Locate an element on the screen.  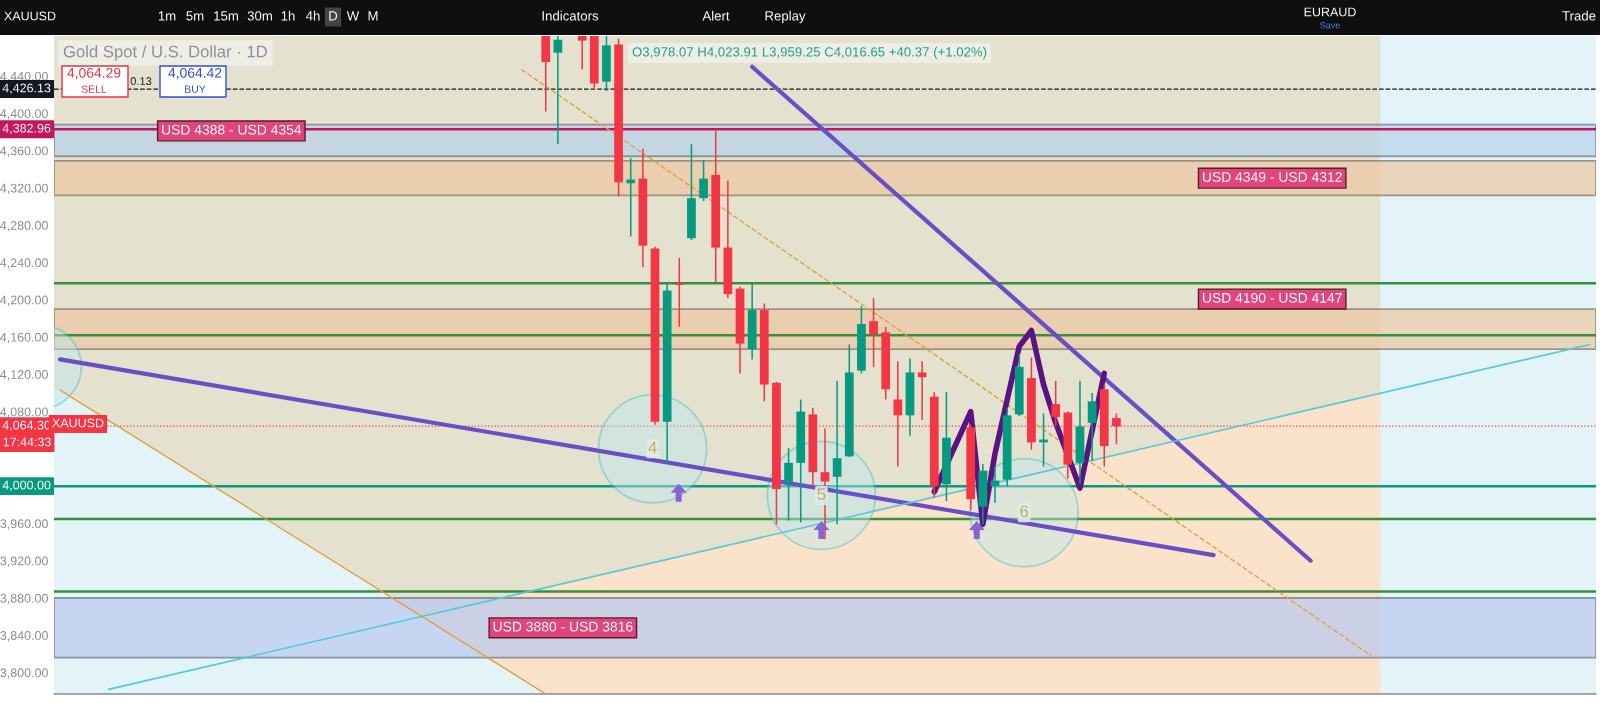
text: O3,978.07 H4,023.91 L3,959.25 C4,016.65 +40.37 (+1.02%) is located at coordinates (809, 53).